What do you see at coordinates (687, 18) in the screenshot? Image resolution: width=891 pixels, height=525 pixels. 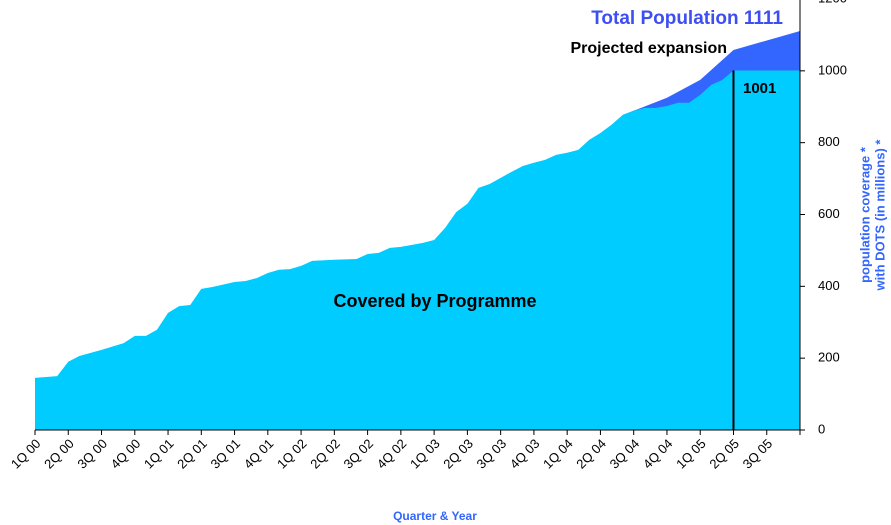 I see `annotation: Total Population 1111` at bounding box center [687, 18].